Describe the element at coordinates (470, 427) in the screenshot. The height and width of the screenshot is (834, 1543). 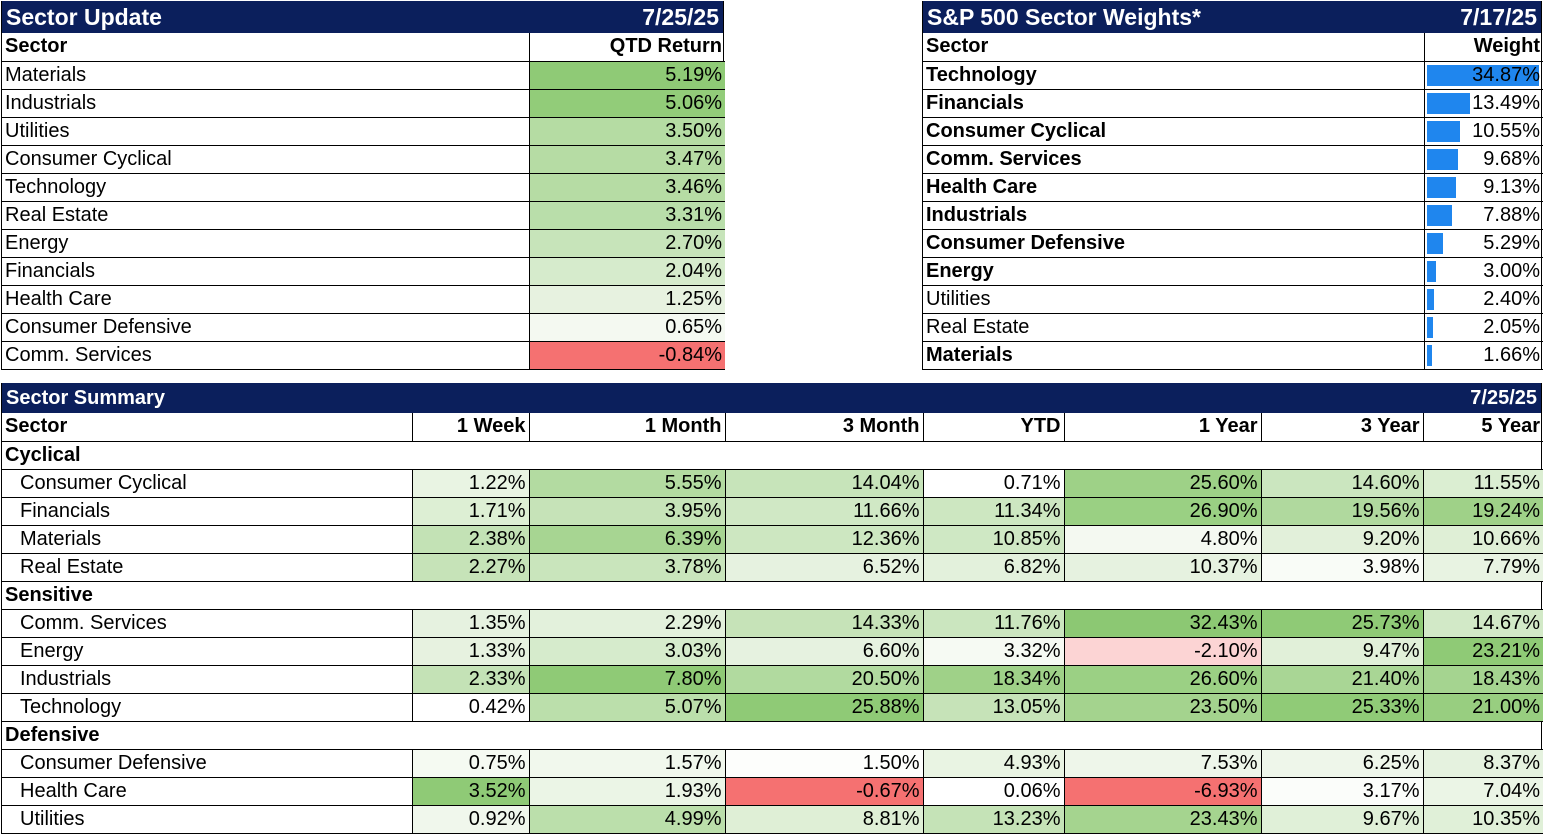
I see `col-1-week: 1 Week` at that location.